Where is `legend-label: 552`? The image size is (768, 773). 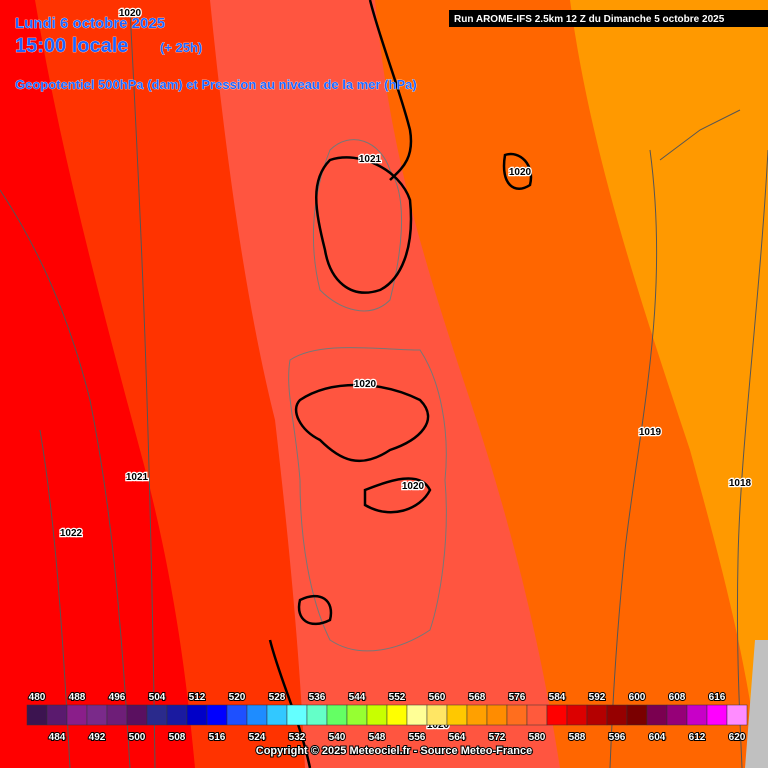
legend-label: 552 is located at coordinates (397, 697).